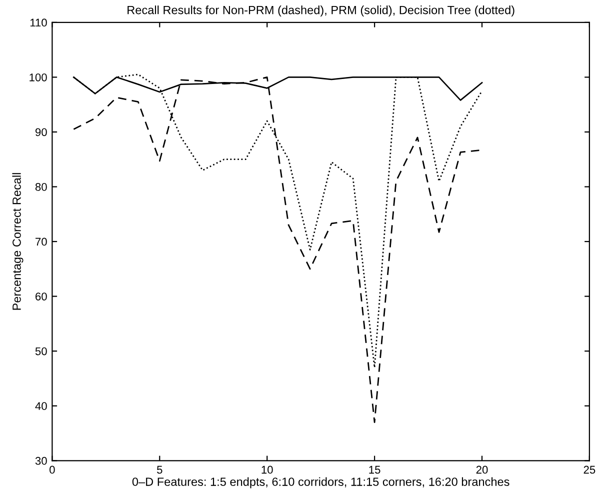  What do you see at coordinates (38, 22) in the screenshot?
I see `y-tick-label: 110` at bounding box center [38, 22].